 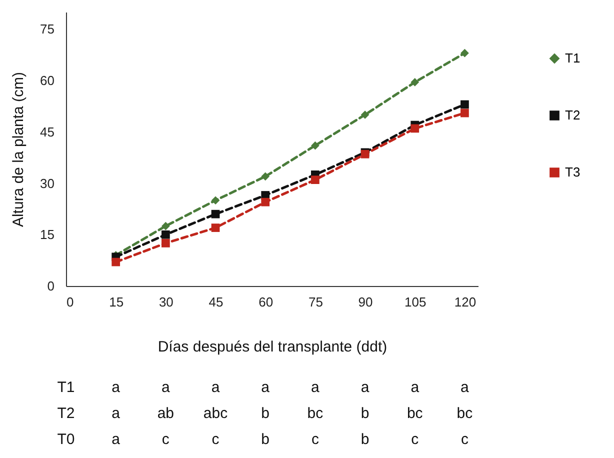 I want to click on x-axis-title: Días después del transplante (ddt), so click(x=273, y=347).